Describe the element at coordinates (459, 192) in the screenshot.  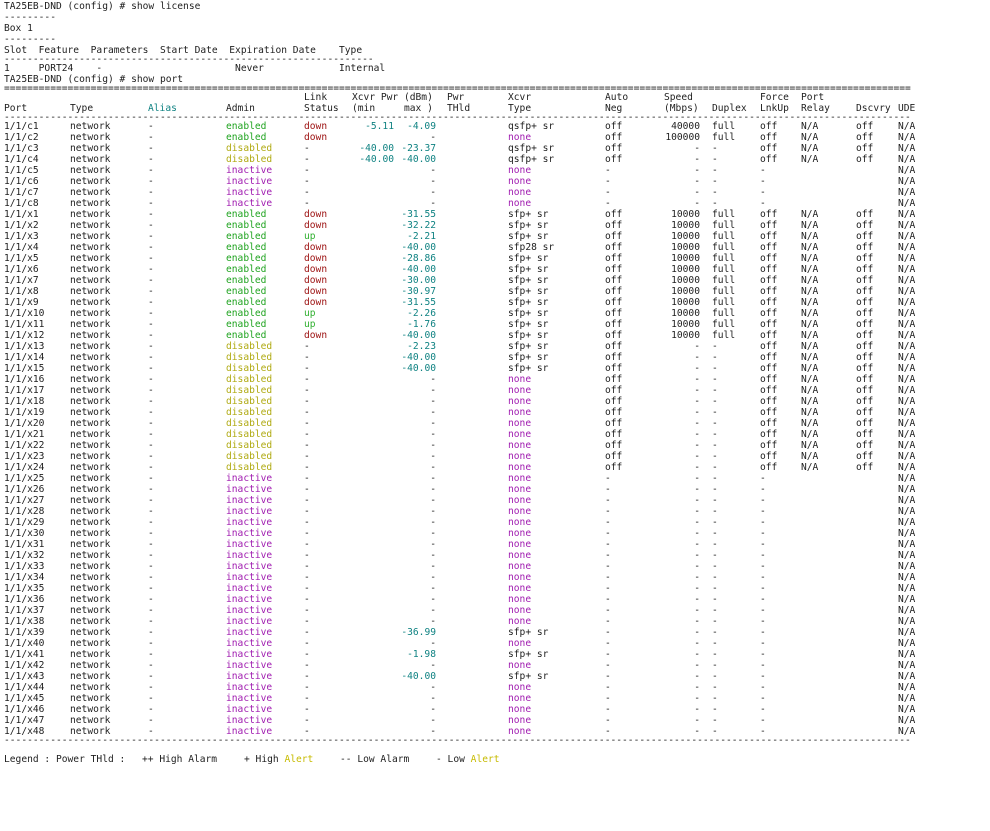
I see `table-row: 1/1/c7 network - inactive - - none - - - - N/A` at that location.